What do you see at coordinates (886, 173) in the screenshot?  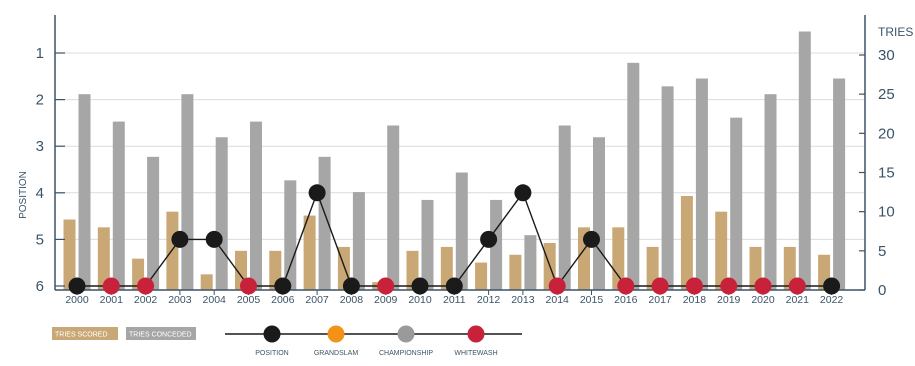 I see `y2-tick-label: 15` at bounding box center [886, 173].